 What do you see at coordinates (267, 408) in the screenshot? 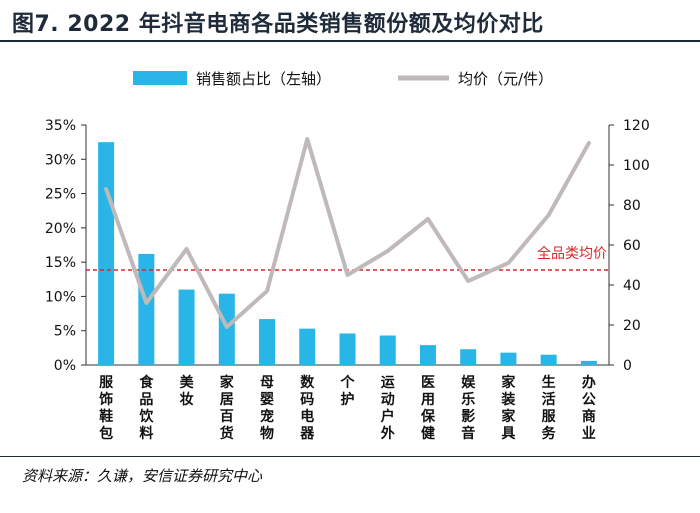
I see `x-tick-label: 母婴宠物` at bounding box center [267, 408].